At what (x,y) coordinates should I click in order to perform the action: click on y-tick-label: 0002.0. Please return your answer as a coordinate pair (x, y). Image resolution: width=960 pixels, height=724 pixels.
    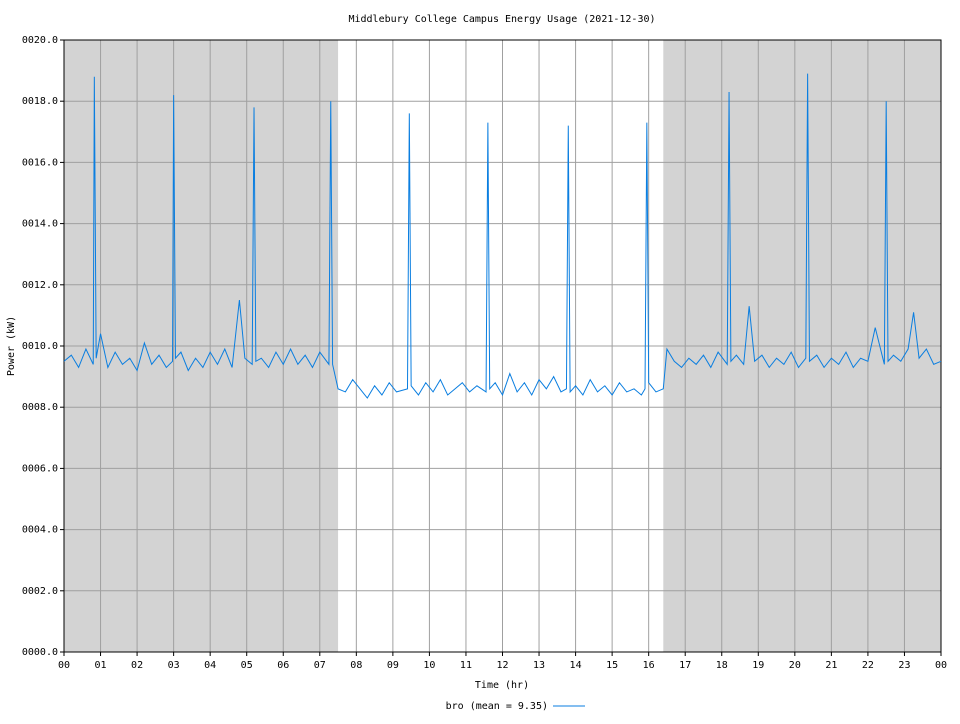
    Looking at the image, I should click on (40, 591).